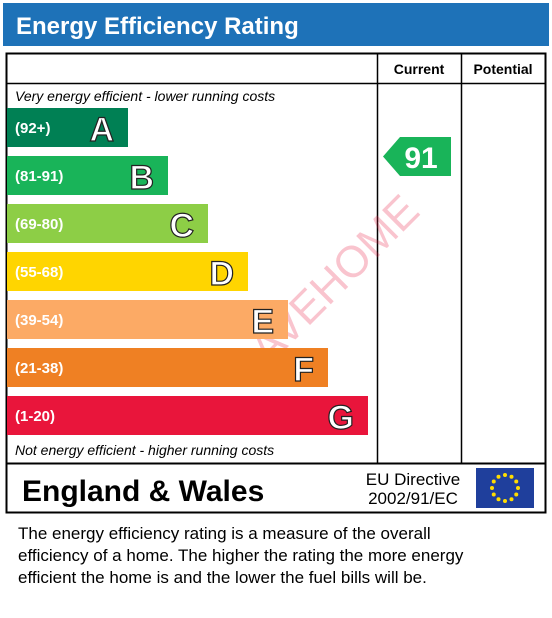 Image resolution: width=552 pixels, height=618 pixels. I want to click on band-letter: E, so click(262, 322).